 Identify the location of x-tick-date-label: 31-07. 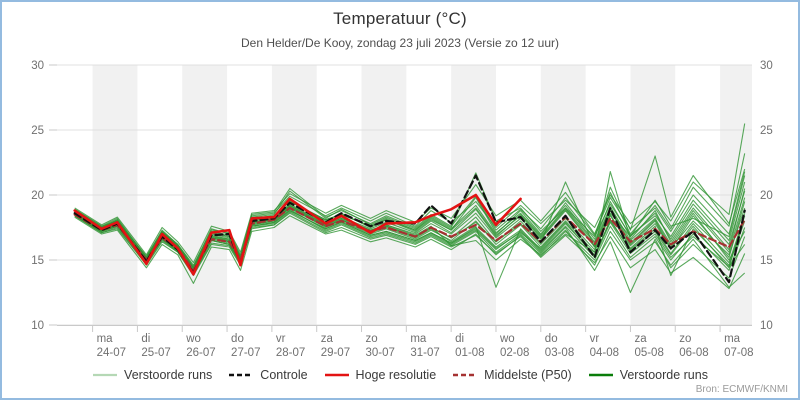
(424, 353).